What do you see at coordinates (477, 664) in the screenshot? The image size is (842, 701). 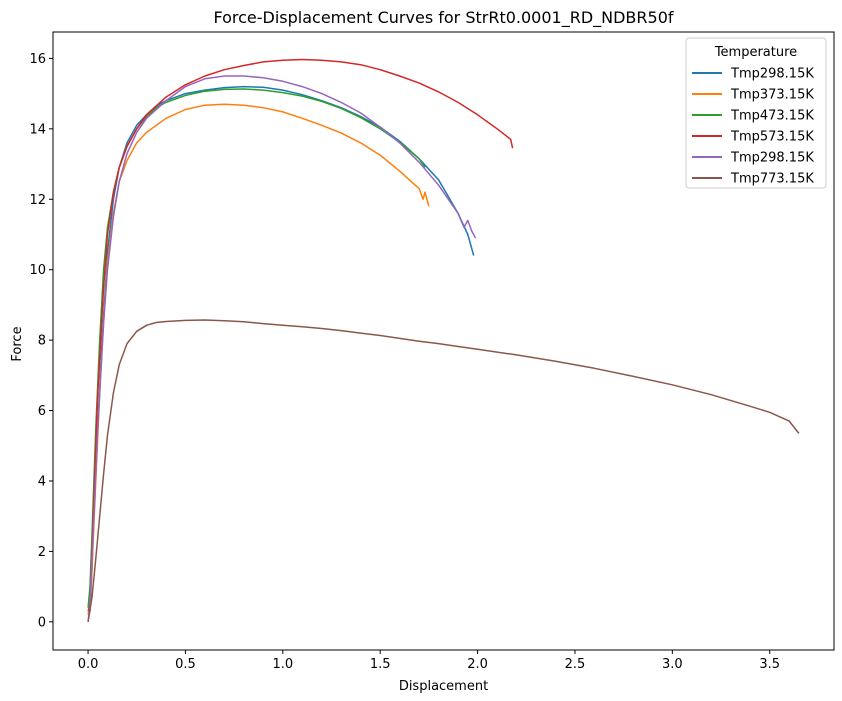 I see `x-tick-label: 2.0` at bounding box center [477, 664].